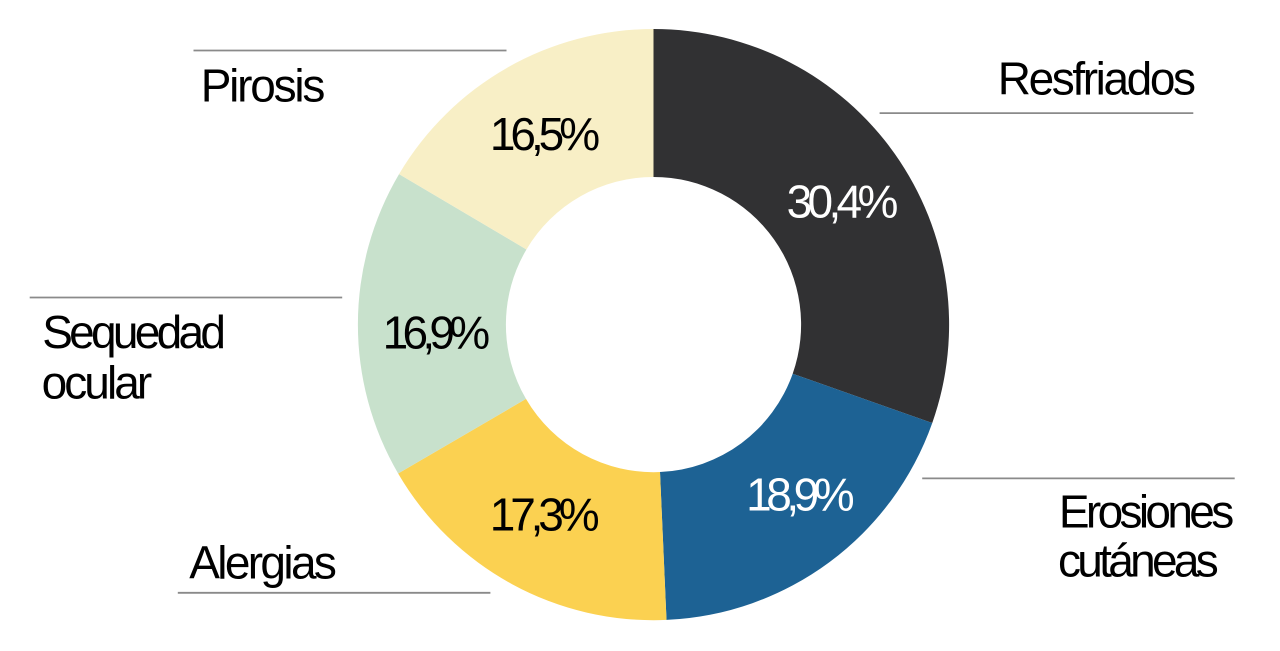 This screenshot has width=1280, height=651. Describe the element at coordinates (263, 85) in the screenshot. I see `svg-text: Pirosis` at that location.